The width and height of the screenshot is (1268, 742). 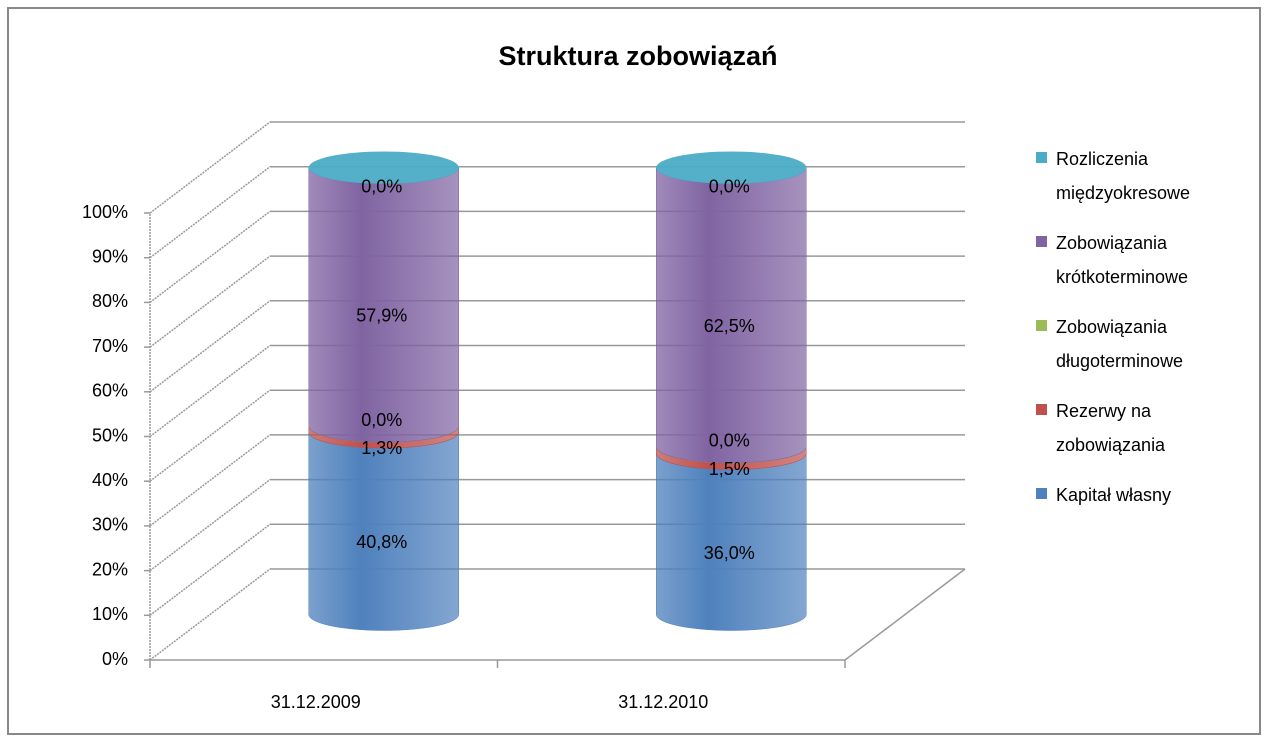 I want to click on legend-label: Kapitał własny, so click(x=1114, y=495).